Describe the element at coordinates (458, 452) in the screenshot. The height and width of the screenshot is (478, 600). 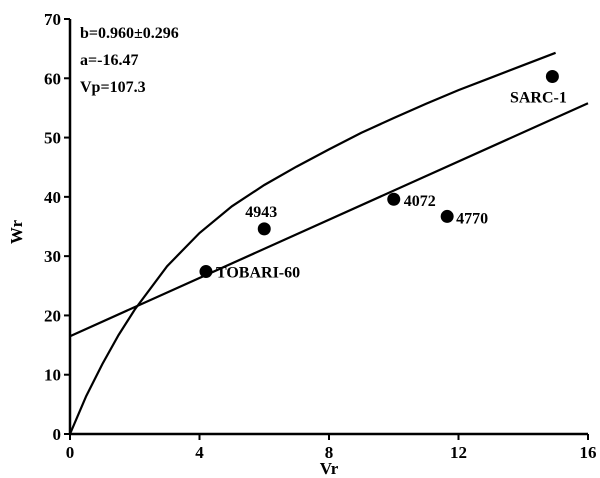
I see `x-tick-label: 12` at that location.